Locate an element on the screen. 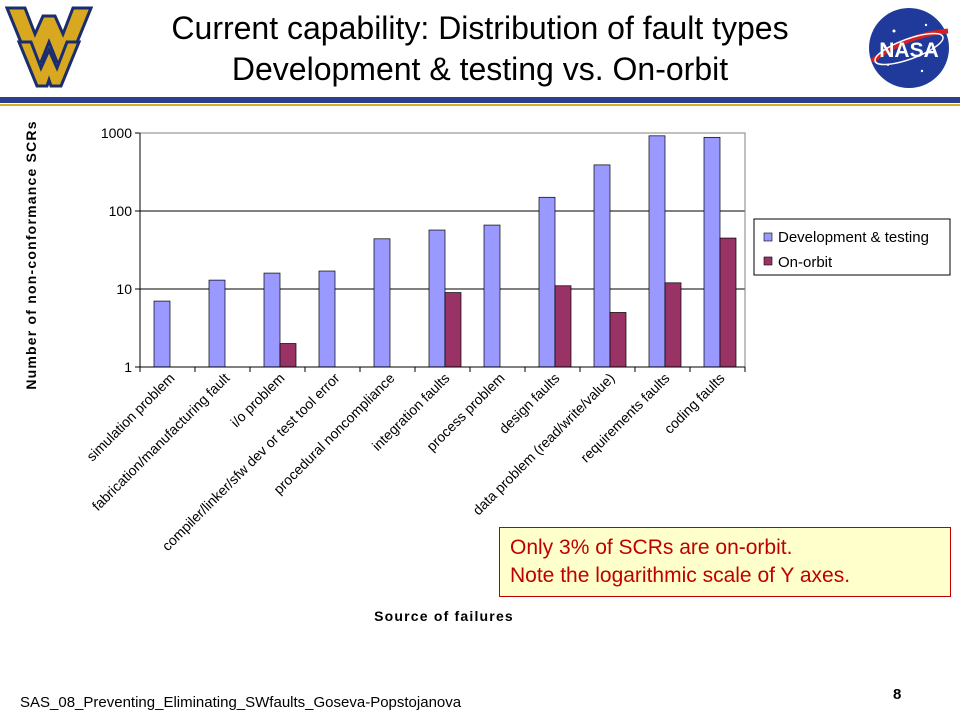 This screenshot has width=960, height=720. y-tick-label: 1 is located at coordinates (128, 367).